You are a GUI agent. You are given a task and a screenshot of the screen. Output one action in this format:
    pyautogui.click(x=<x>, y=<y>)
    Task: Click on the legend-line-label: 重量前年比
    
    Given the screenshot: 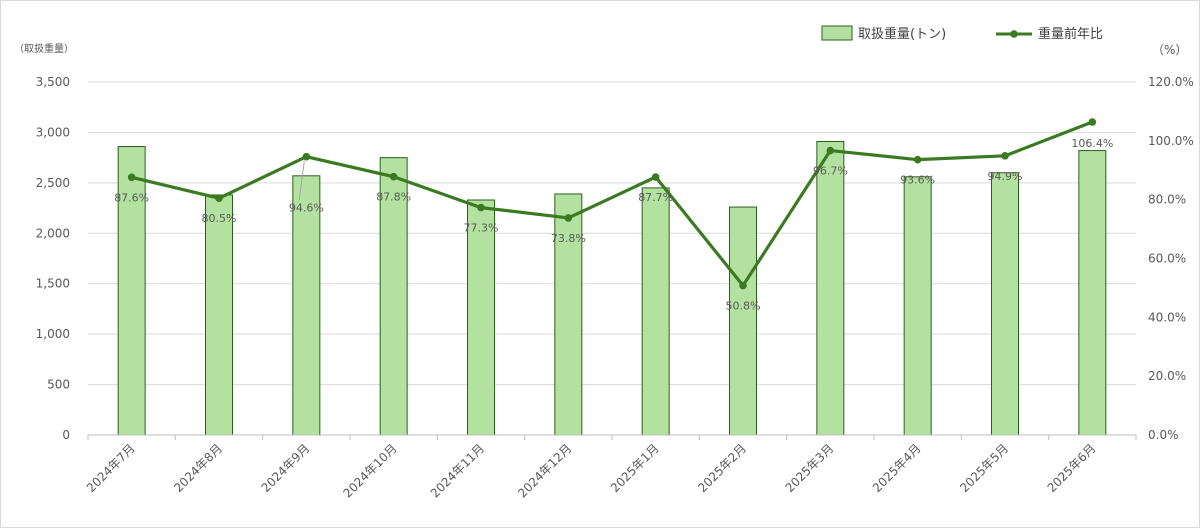 What is the action you would take?
    pyautogui.click(x=1070, y=34)
    